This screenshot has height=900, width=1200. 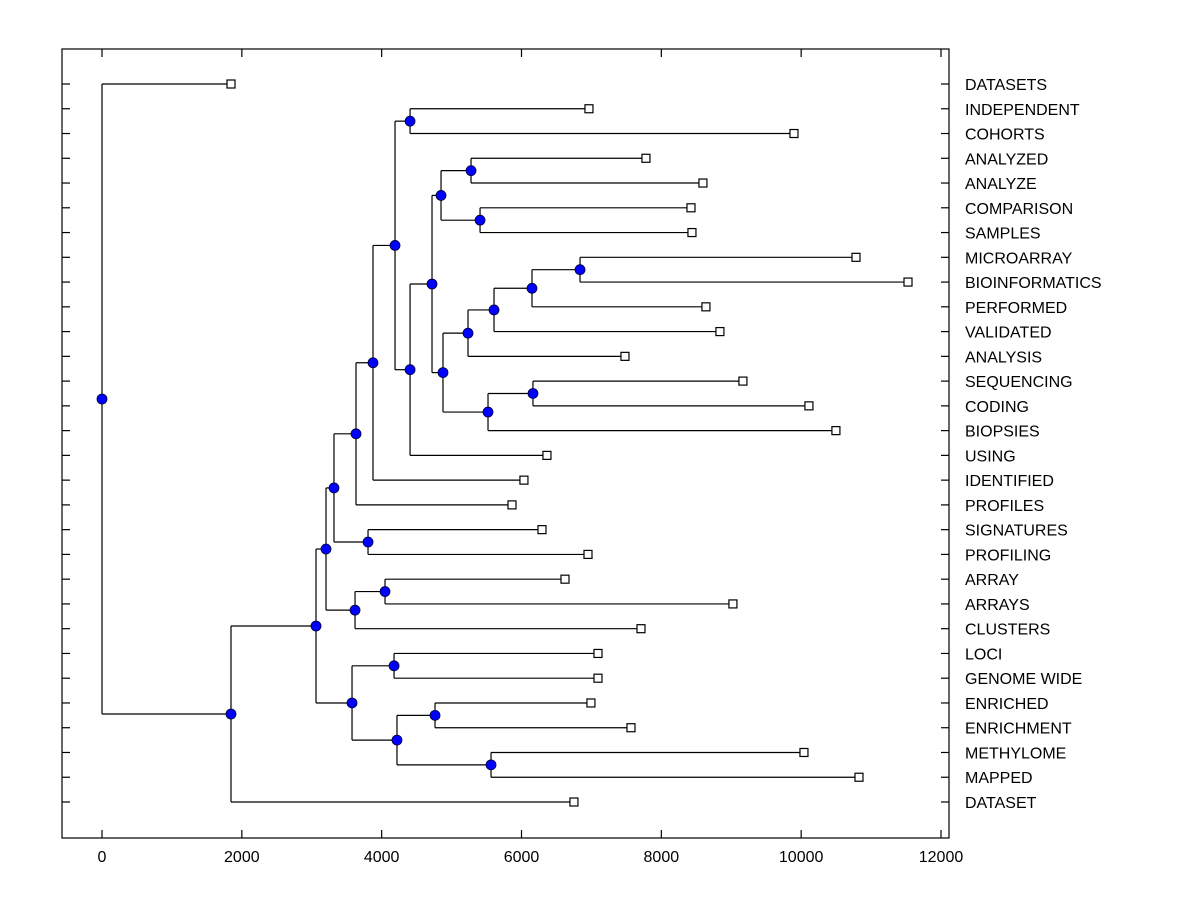 What do you see at coordinates (1008, 555) in the screenshot?
I see `leaf-label: PROFILING` at bounding box center [1008, 555].